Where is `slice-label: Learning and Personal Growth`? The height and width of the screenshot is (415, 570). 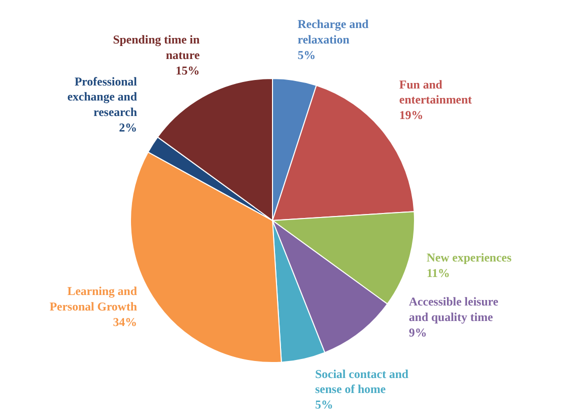 slice-label: Learning and Personal Growth is located at coordinates (94, 299).